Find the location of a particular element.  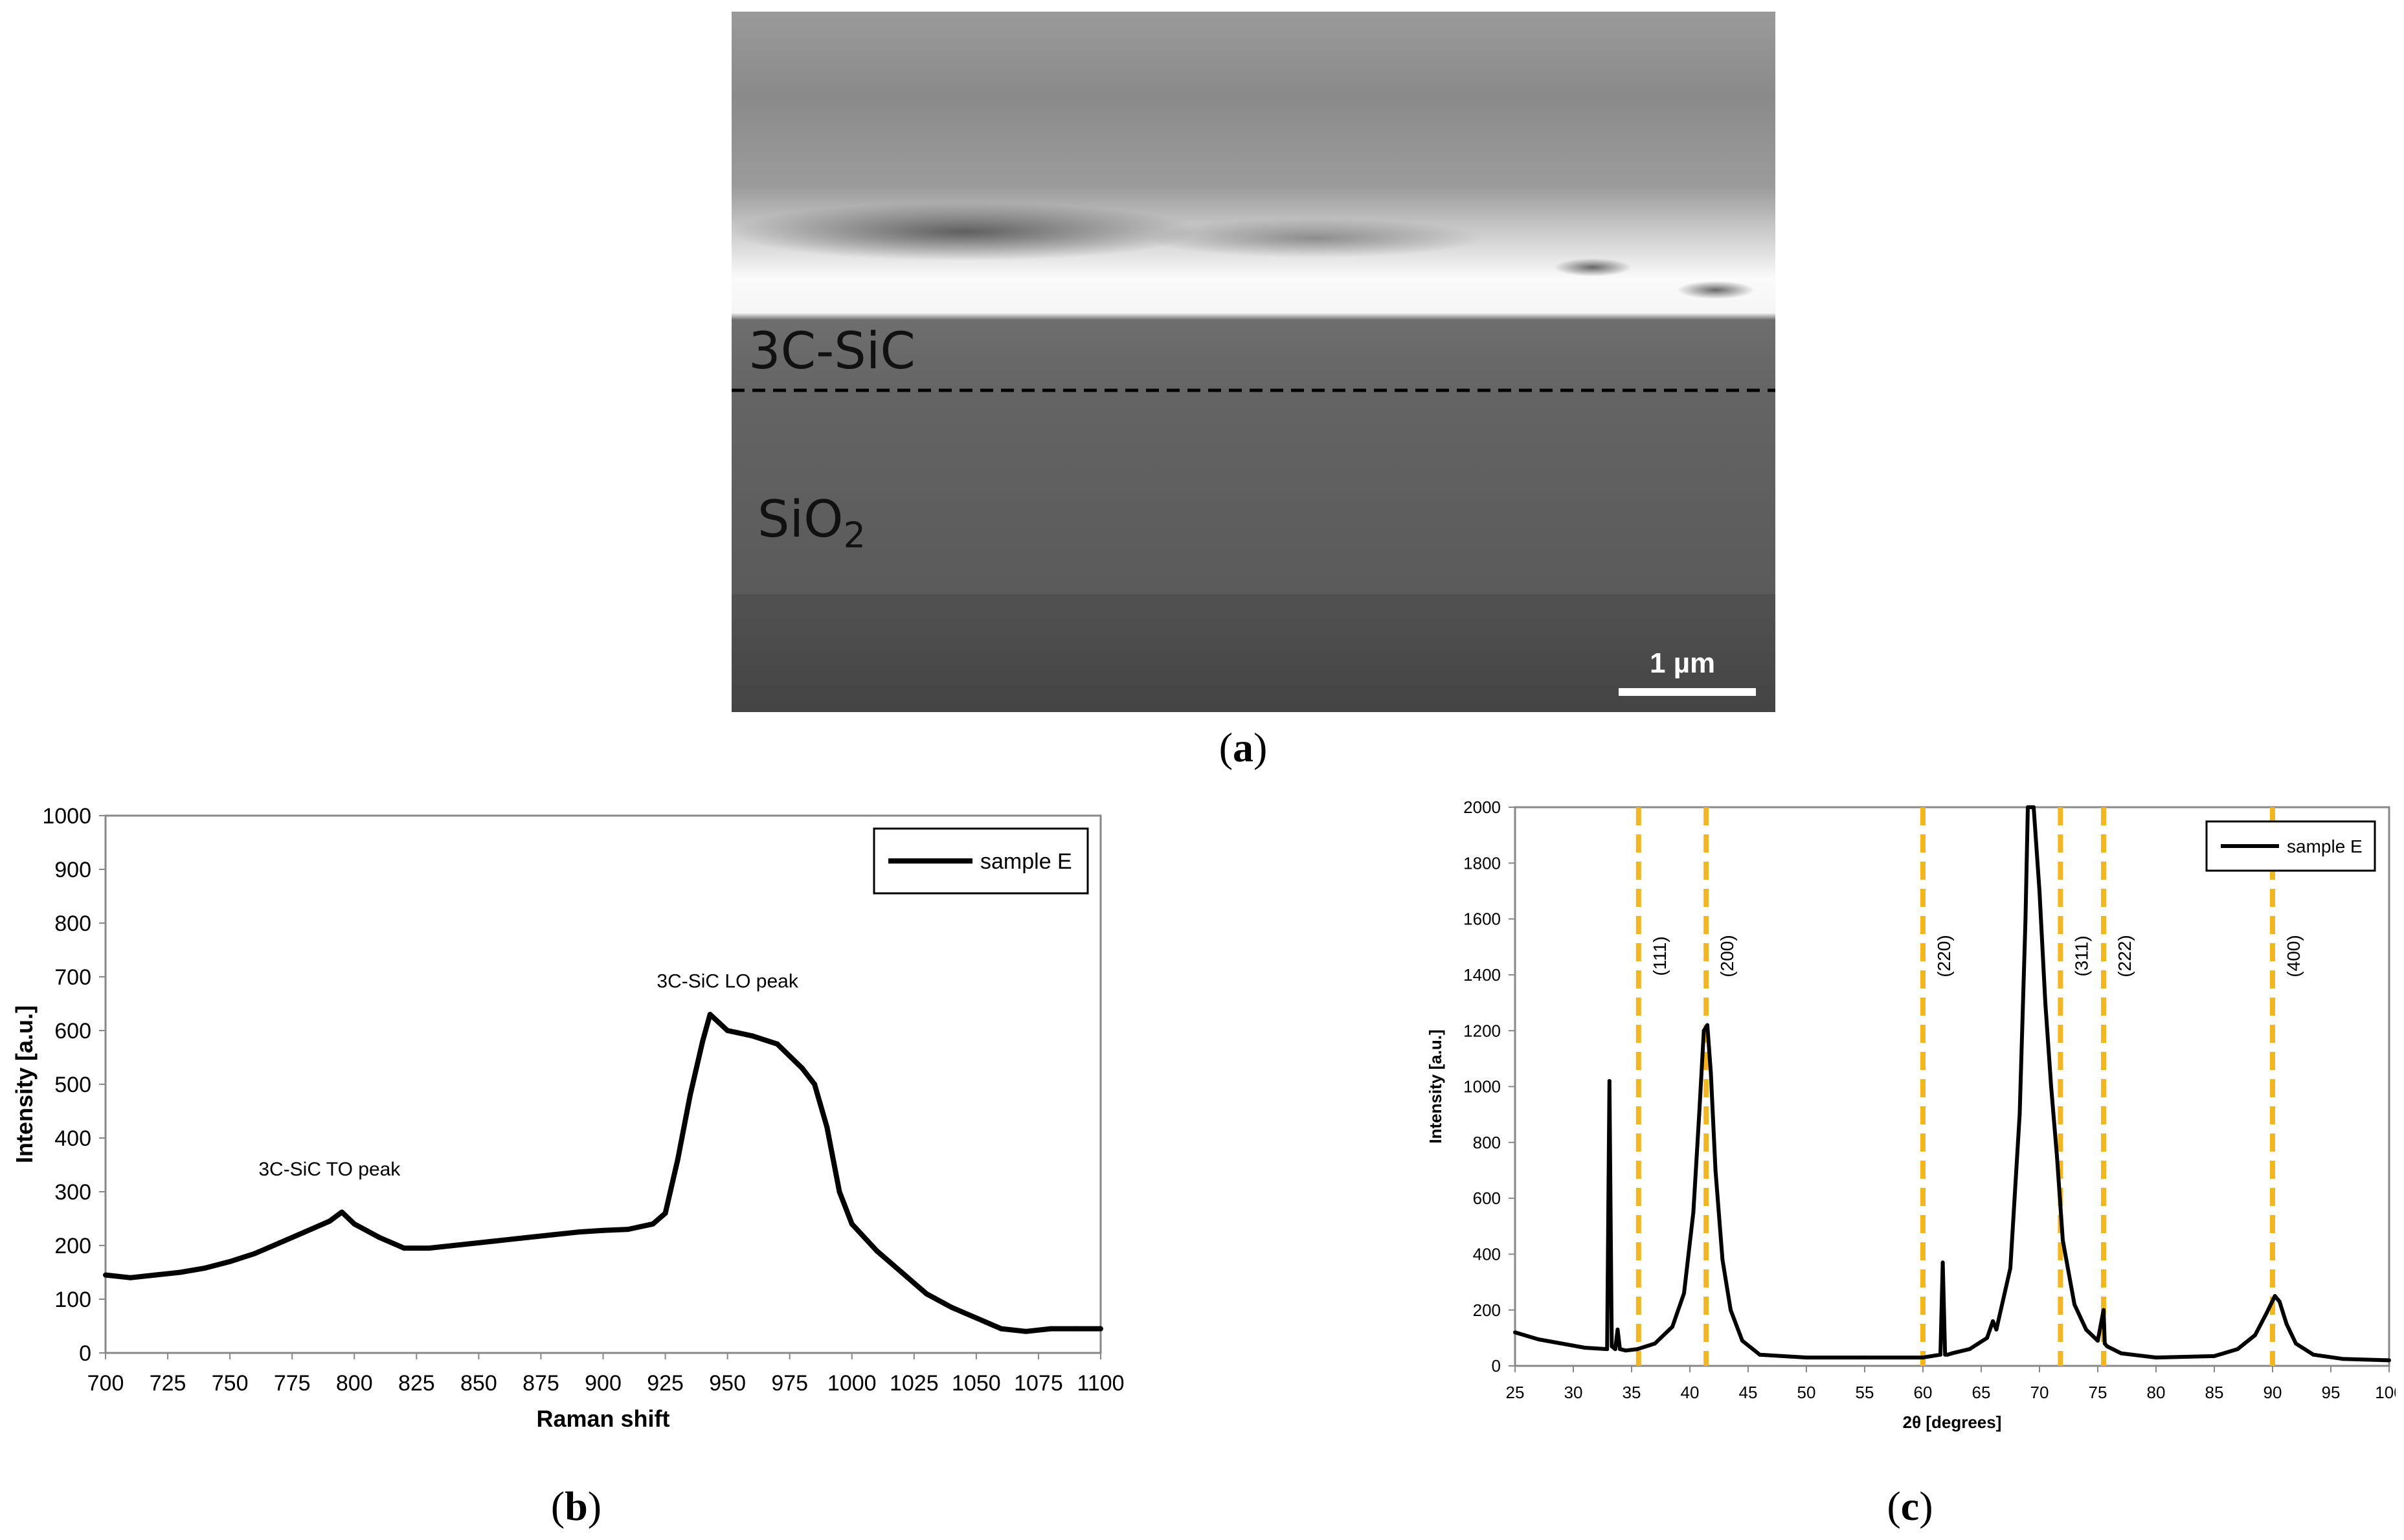

annotation-0: 3C-SiC TO peak is located at coordinates (329, 1169).